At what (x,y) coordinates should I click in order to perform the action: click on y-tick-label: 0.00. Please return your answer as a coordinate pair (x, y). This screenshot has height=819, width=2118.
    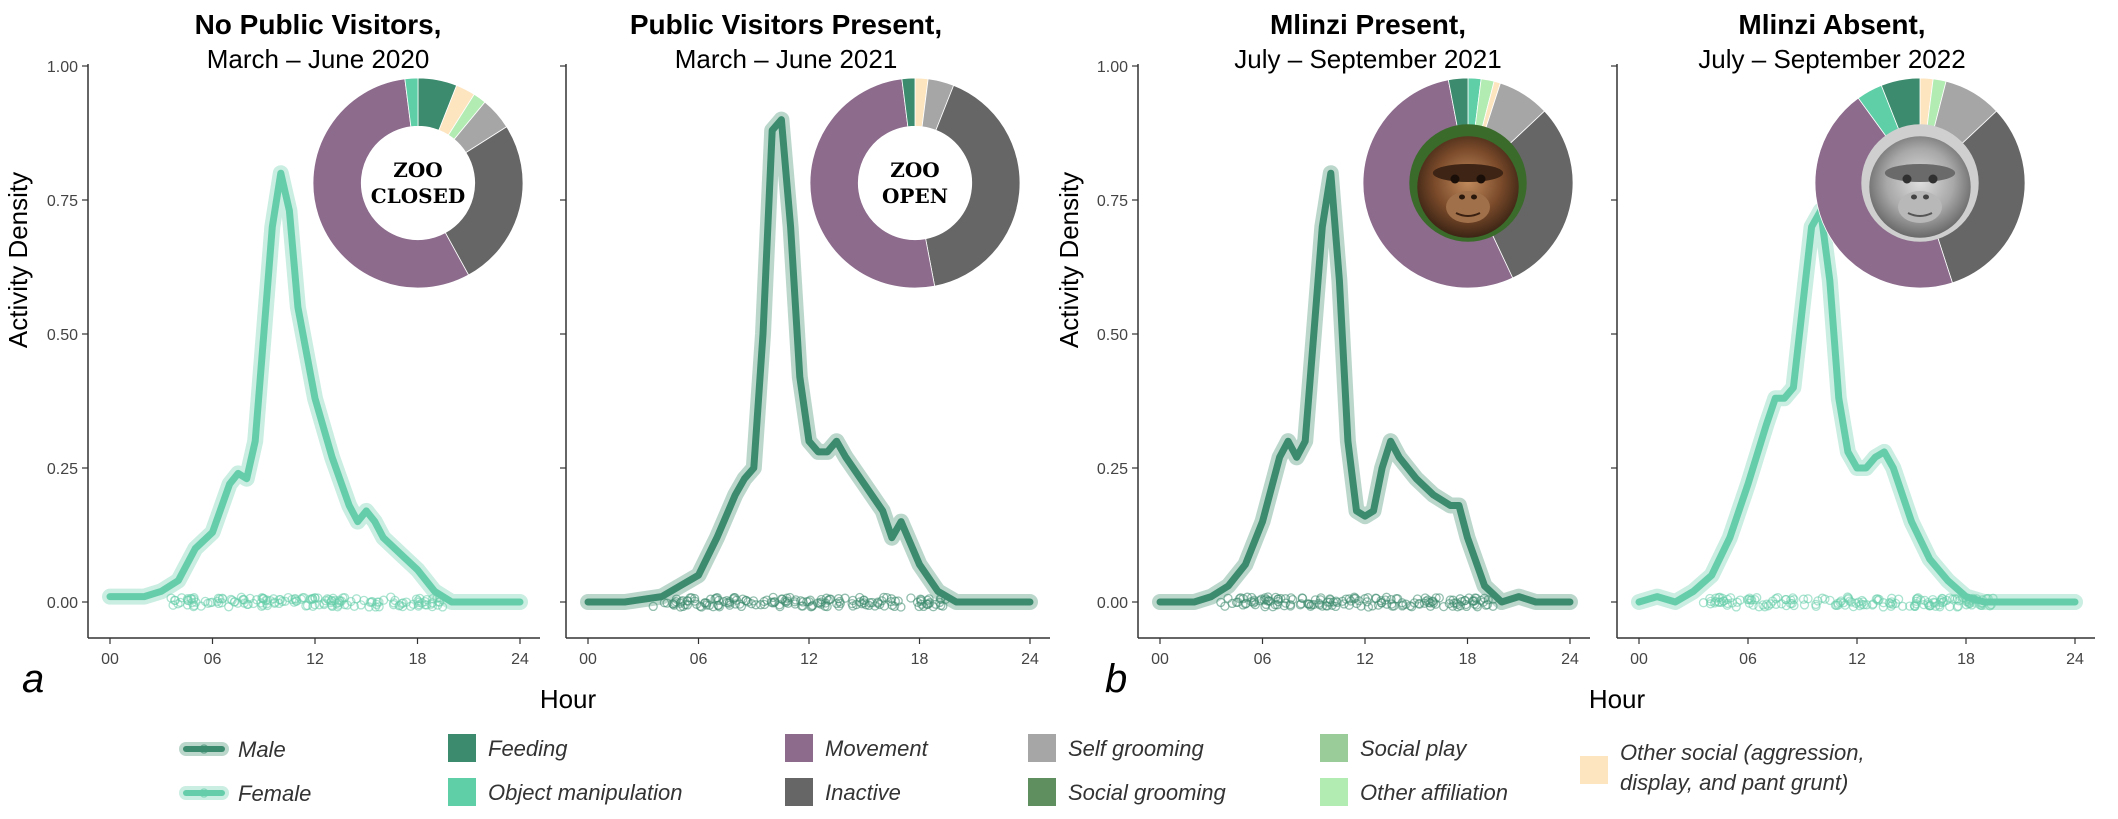
    Looking at the image, I should click on (1112, 603).